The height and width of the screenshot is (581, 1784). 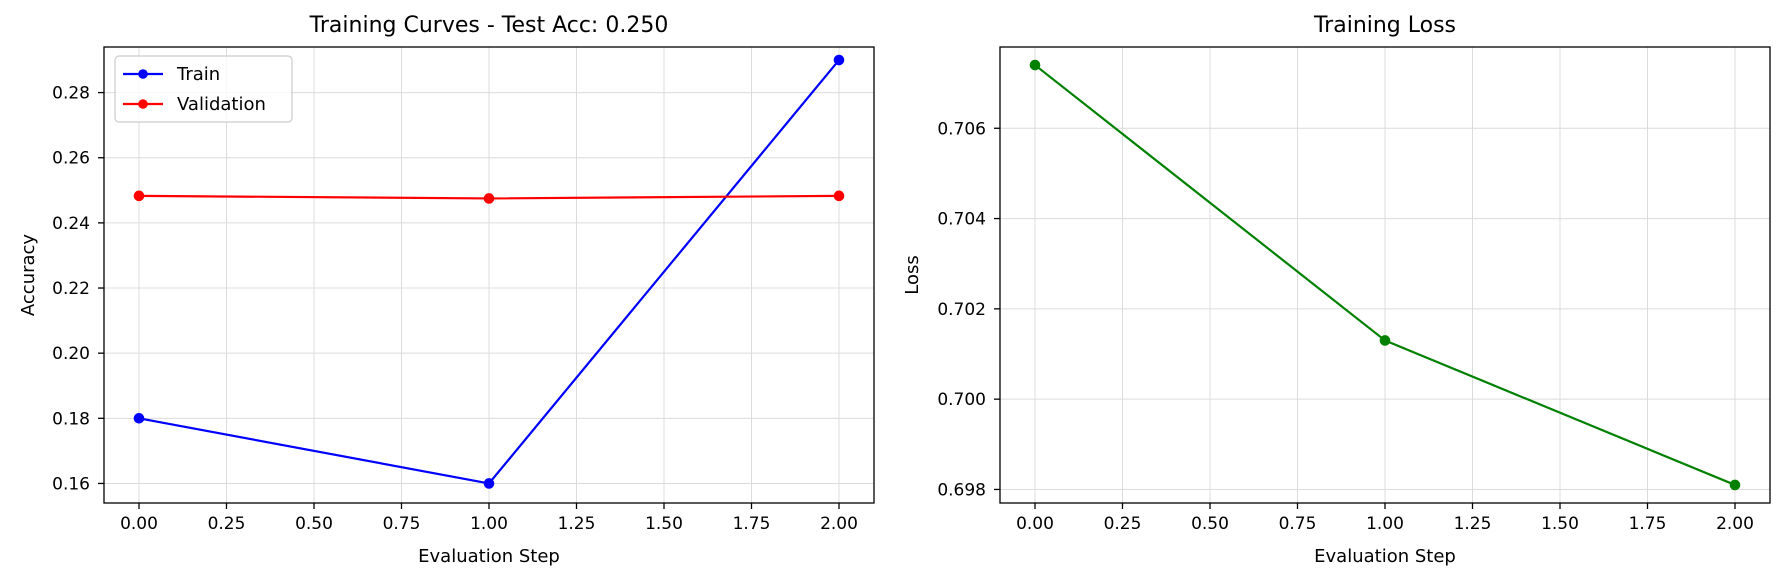 I want to click on legend-label: Validation, so click(x=221, y=104).